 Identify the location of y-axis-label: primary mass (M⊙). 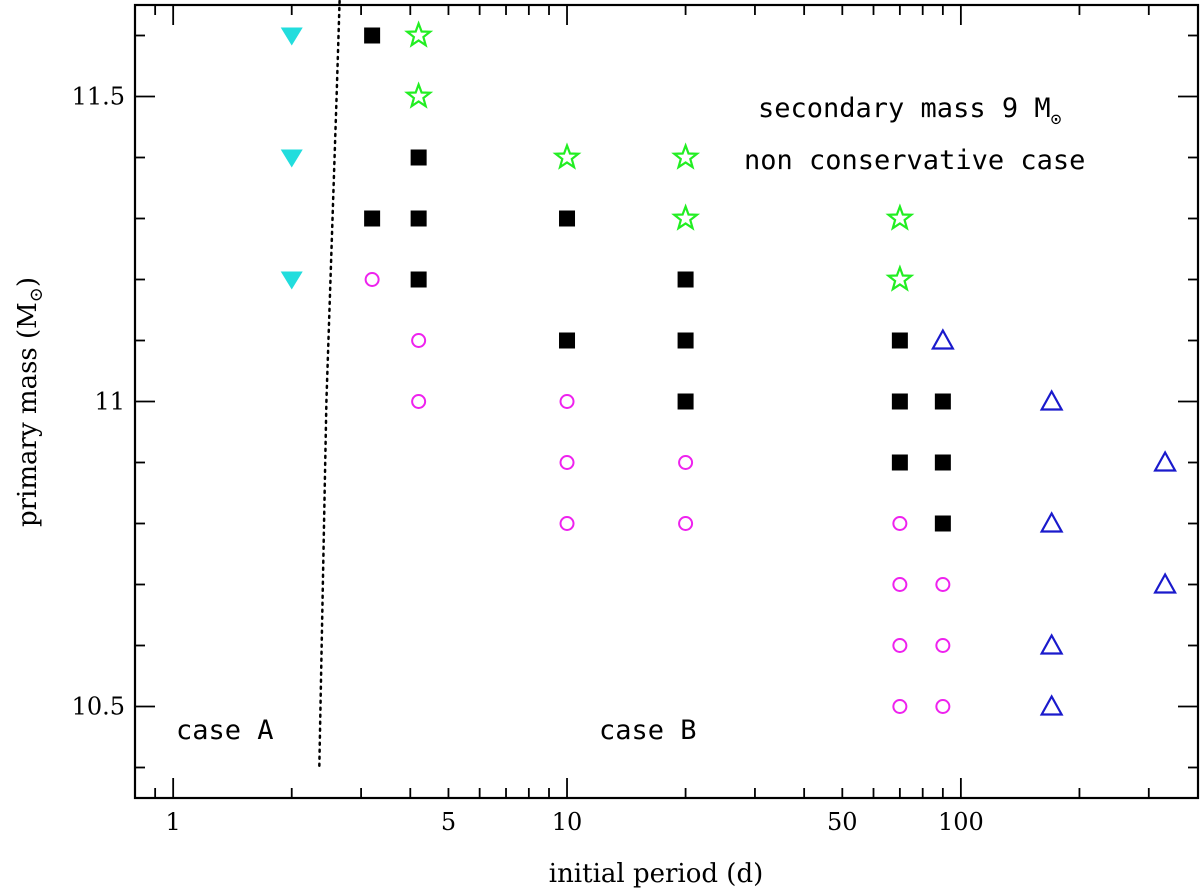
(30, 402).